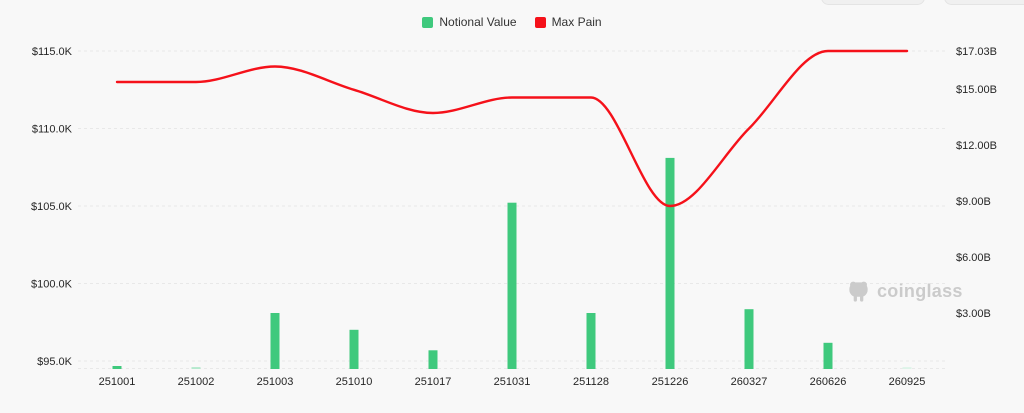  What do you see at coordinates (576, 22) in the screenshot?
I see `legend-label: Max Pain` at bounding box center [576, 22].